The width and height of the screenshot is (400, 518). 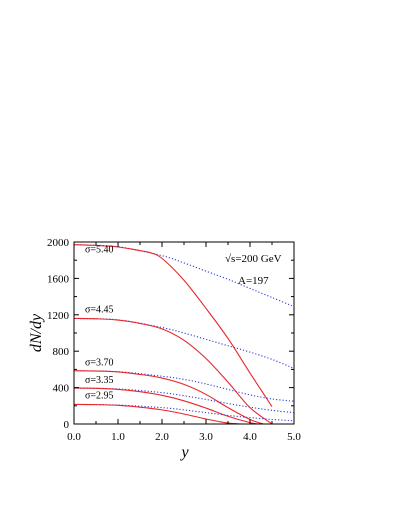 What do you see at coordinates (253, 259) in the screenshot?
I see `energy-annotation: √s=200 GeV` at bounding box center [253, 259].